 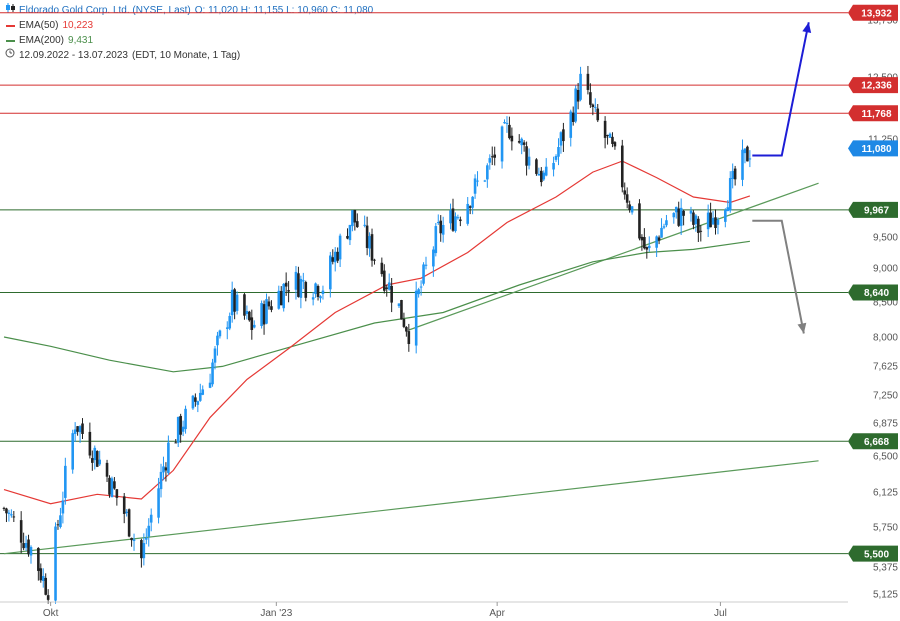 I want to click on legend-ema200-row: EMA(200) 9,431, so click(x=188, y=40).